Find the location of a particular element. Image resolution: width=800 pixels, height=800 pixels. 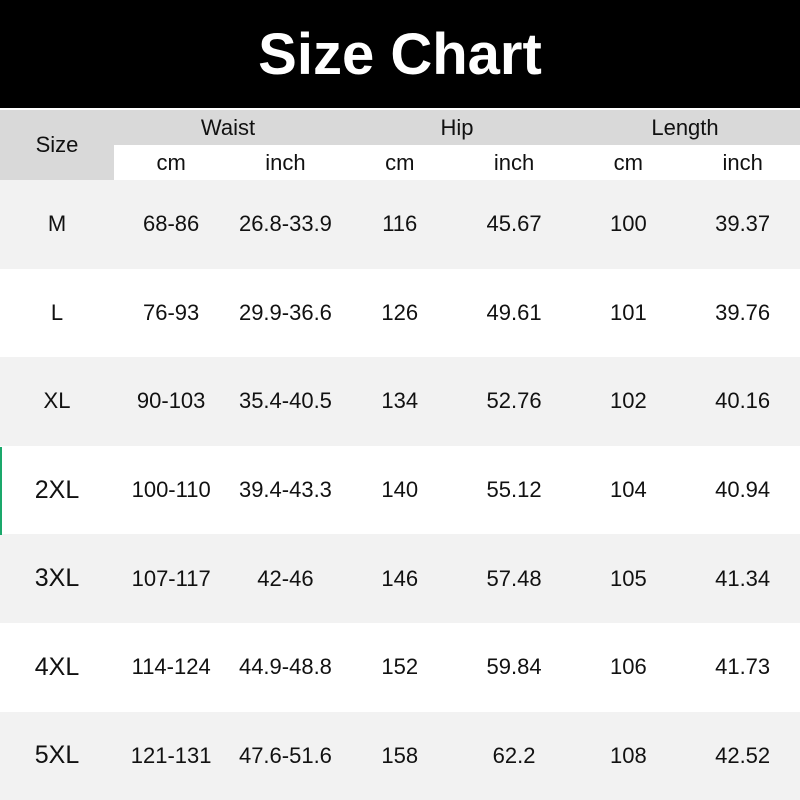

value-cell: 116 is located at coordinates (400, 224).